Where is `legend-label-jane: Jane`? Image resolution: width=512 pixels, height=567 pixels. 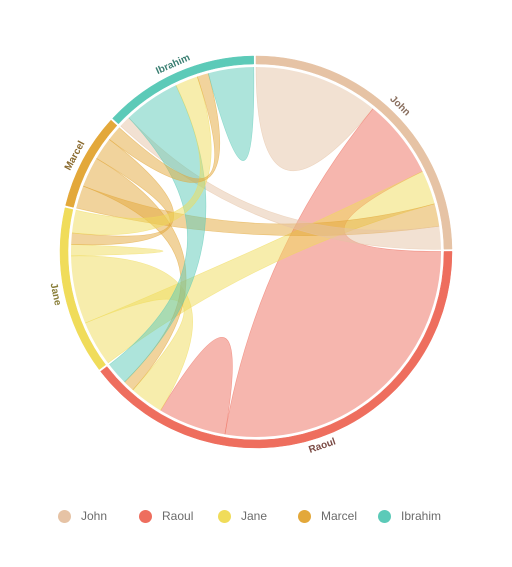
legend-label-jane: Jane is located at coordinates (254, 516).